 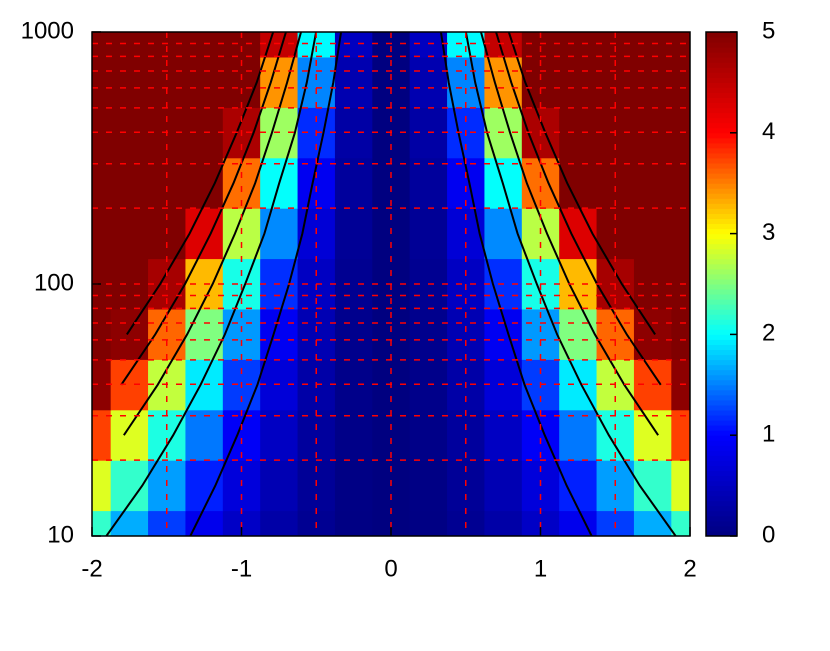 I want to click on y-tick-label: 1000, so click(x=47, y=30).